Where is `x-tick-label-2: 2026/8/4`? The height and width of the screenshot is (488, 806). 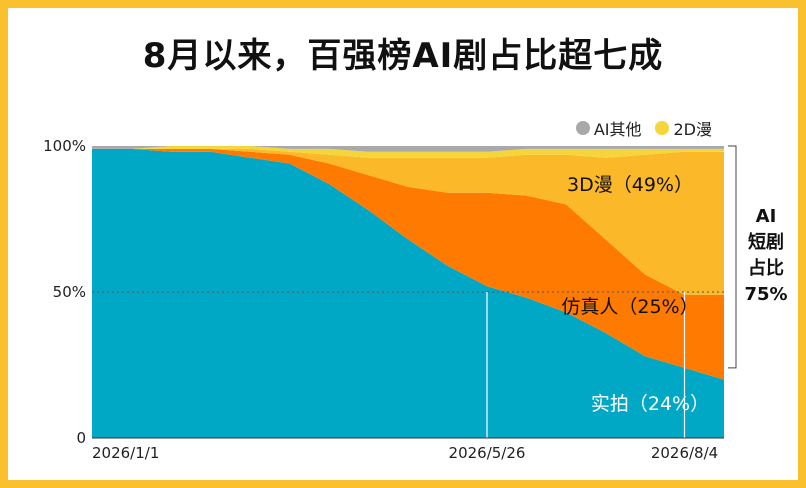
x-tick-label-2: 2026/8/4 is located at coordinates (684, 453).